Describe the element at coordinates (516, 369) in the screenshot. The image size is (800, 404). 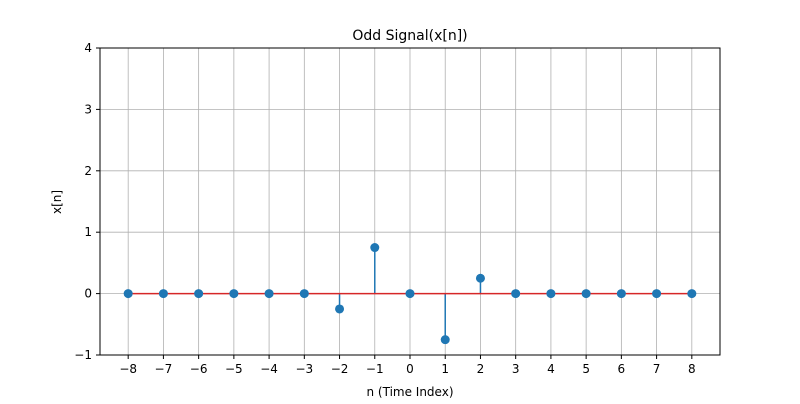
I see `x-tick-label: 3` at that location.